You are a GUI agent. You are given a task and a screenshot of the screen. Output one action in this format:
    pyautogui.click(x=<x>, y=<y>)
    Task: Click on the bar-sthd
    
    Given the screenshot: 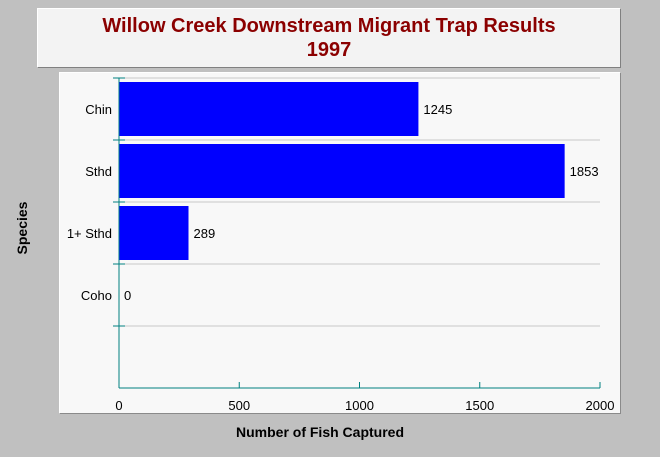 What is the action you would take?
    pyautogui.click(x=342, y=171)
    